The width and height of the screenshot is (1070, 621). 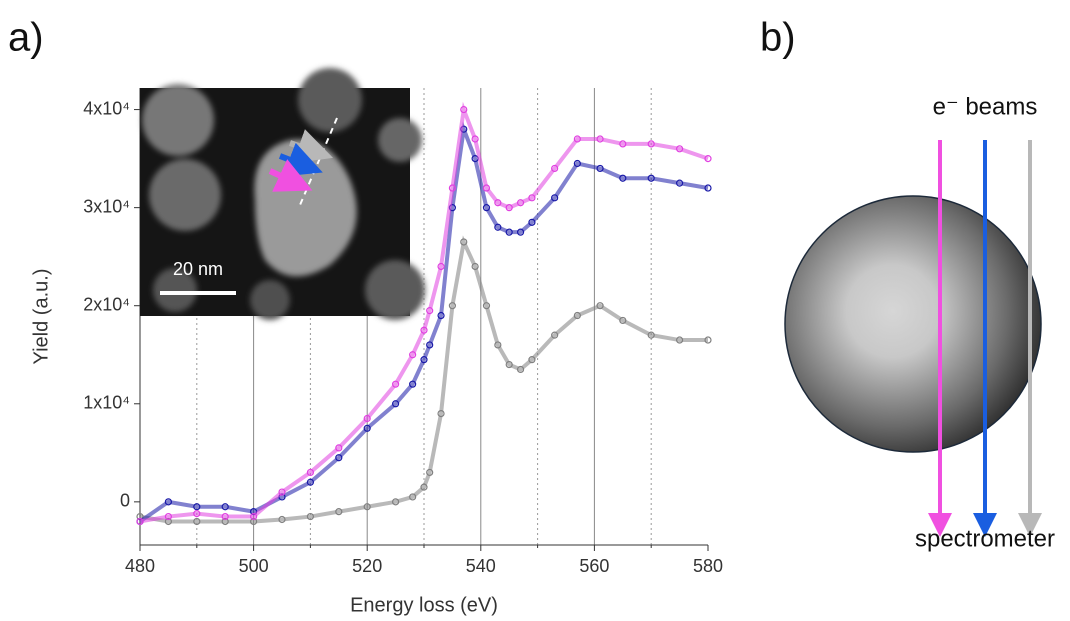 What do you see at coordinates (254, 566) in the screenshot?
I see `x-tick-label: 500` at bounding box center [254, 566].